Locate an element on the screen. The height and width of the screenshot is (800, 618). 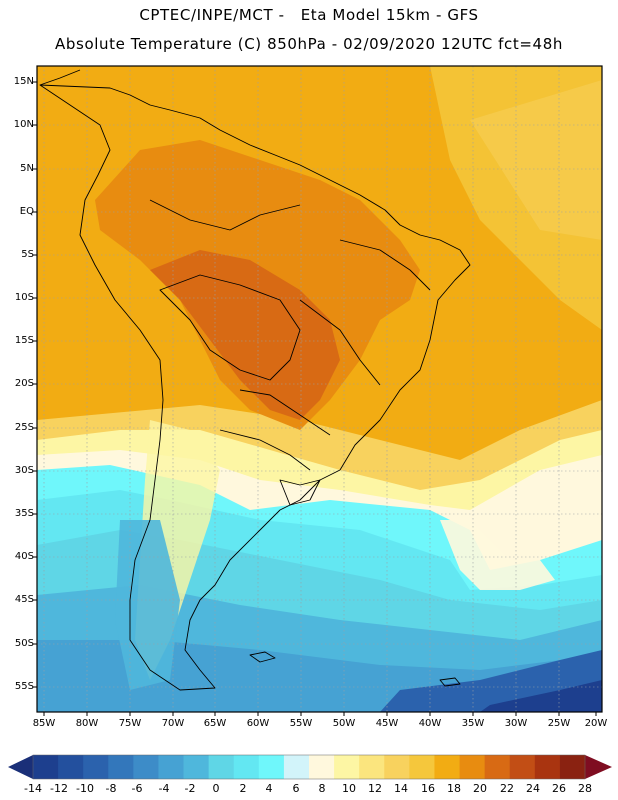
colorbar-label: 6 is located at coordinates (296, 788).